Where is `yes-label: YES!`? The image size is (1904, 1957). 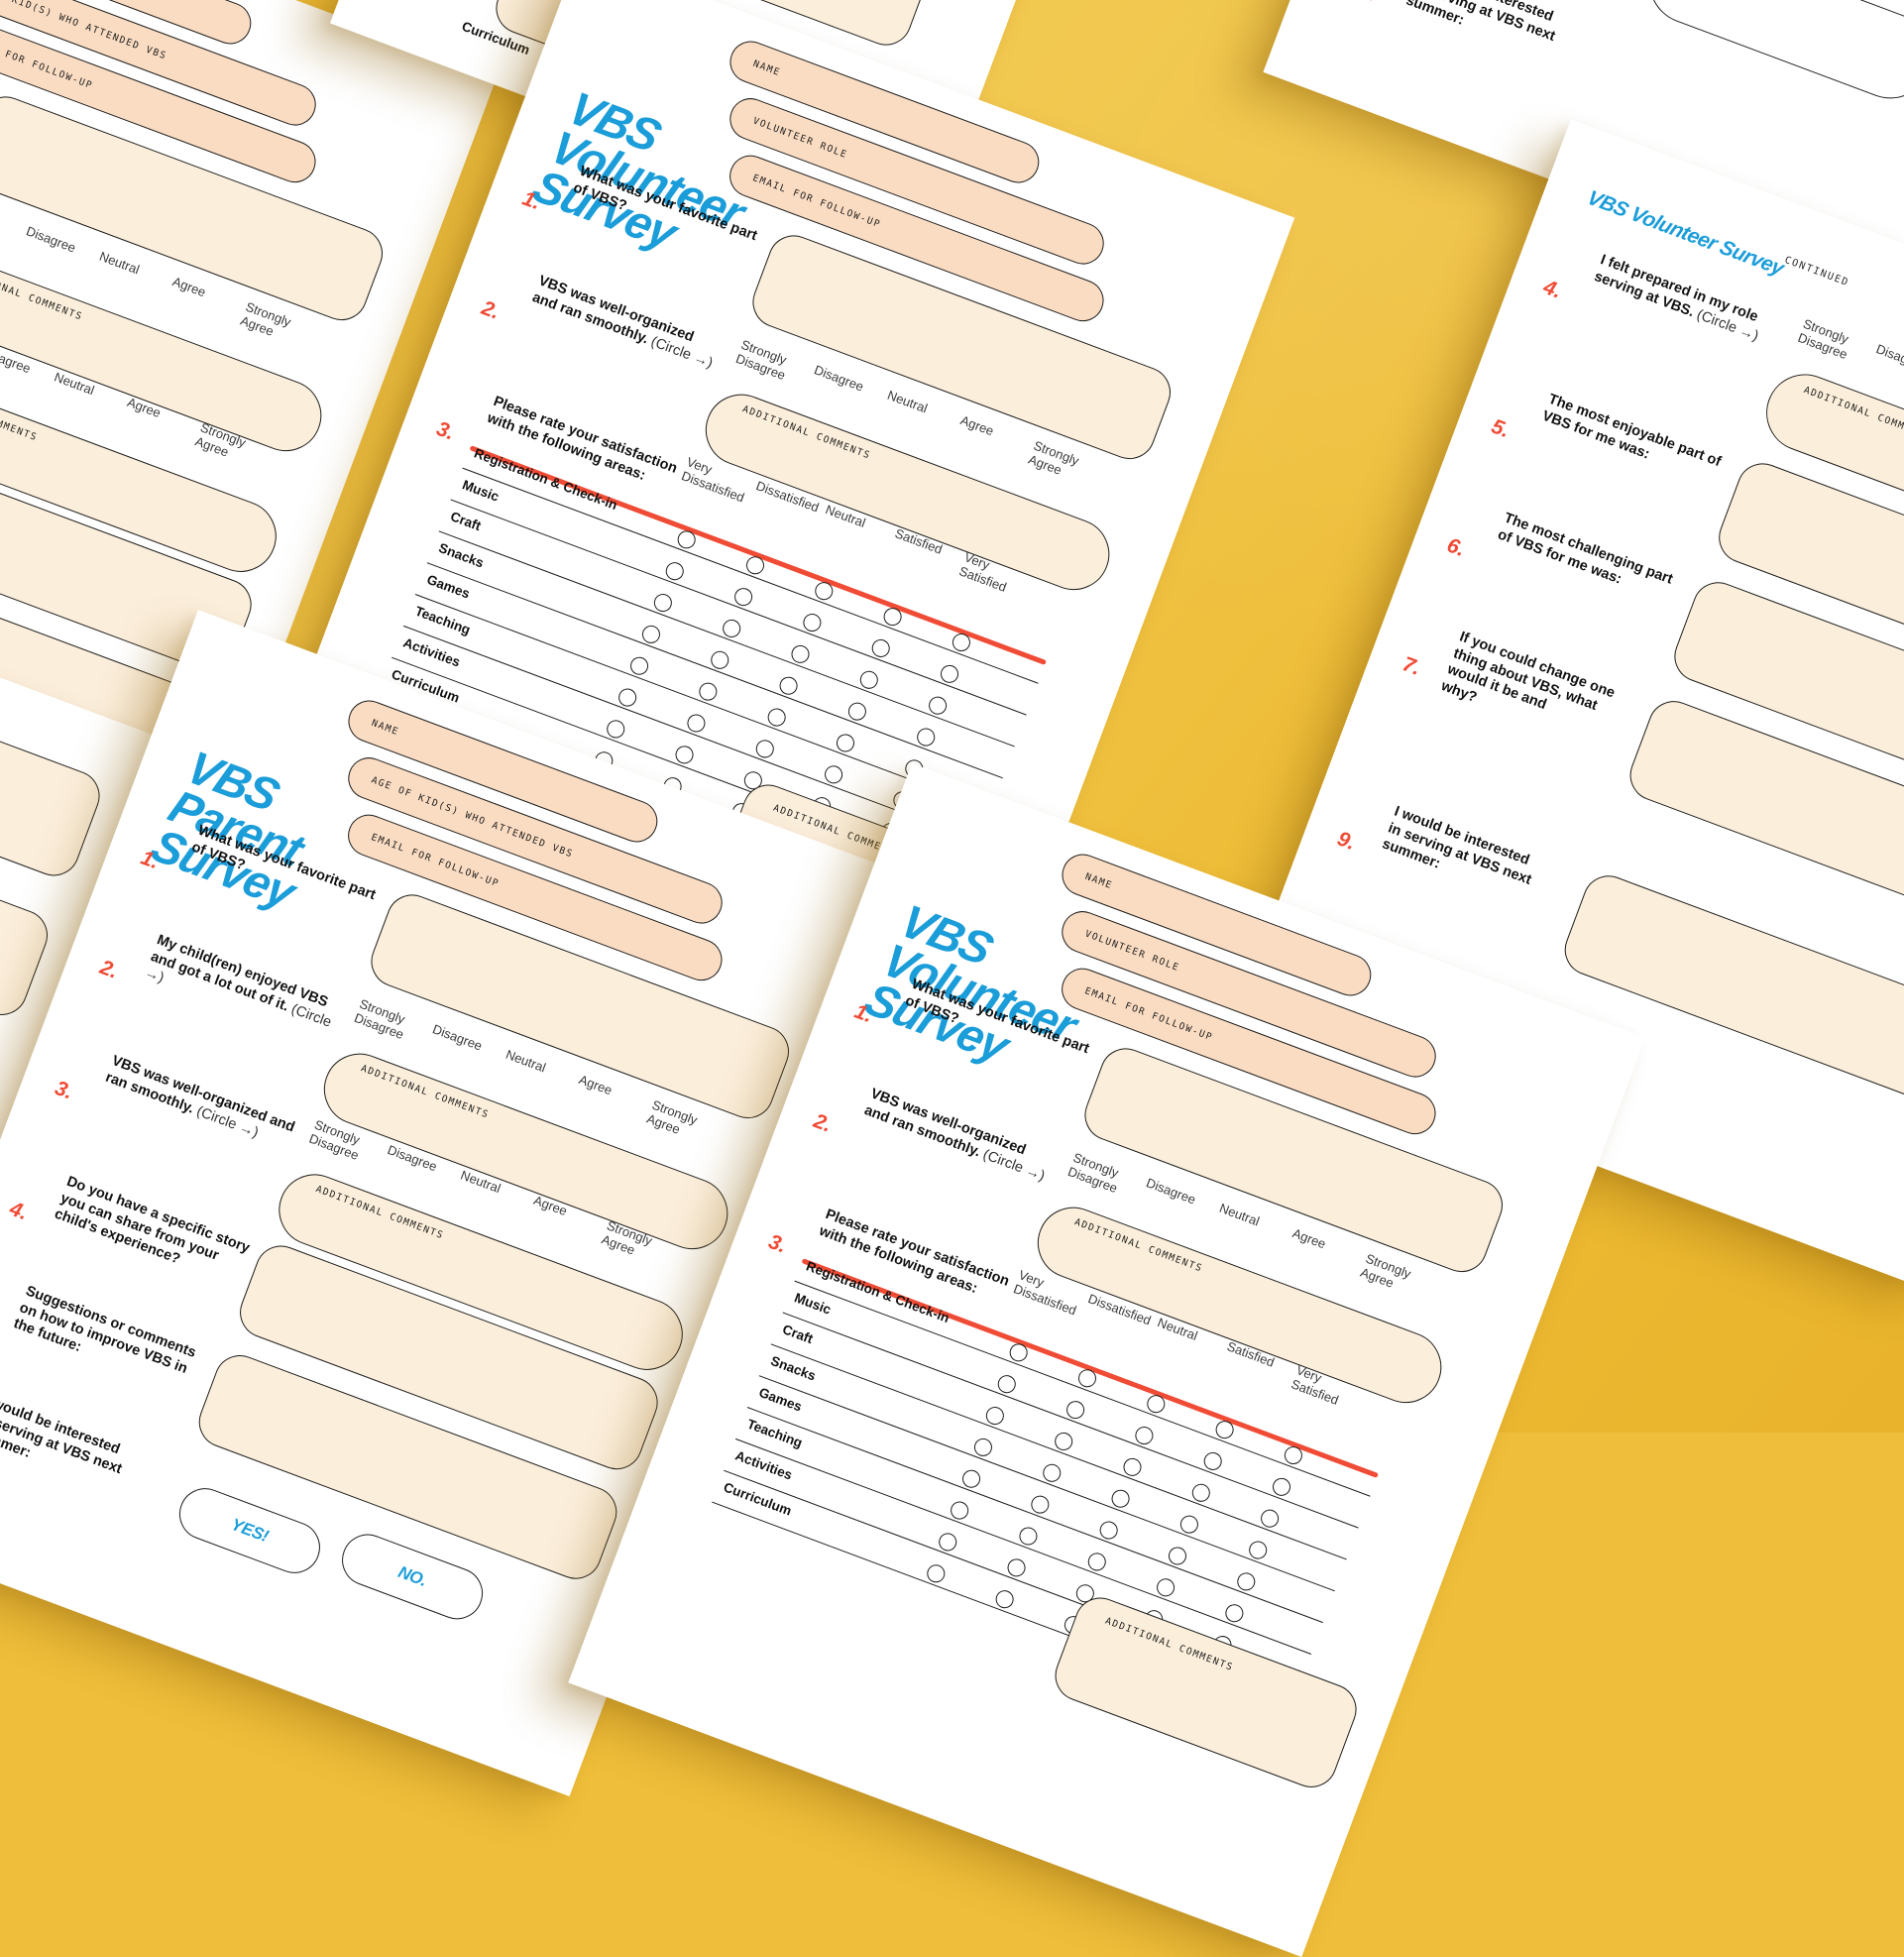
yes-label: YES! is located at coordinates (250, 1530).